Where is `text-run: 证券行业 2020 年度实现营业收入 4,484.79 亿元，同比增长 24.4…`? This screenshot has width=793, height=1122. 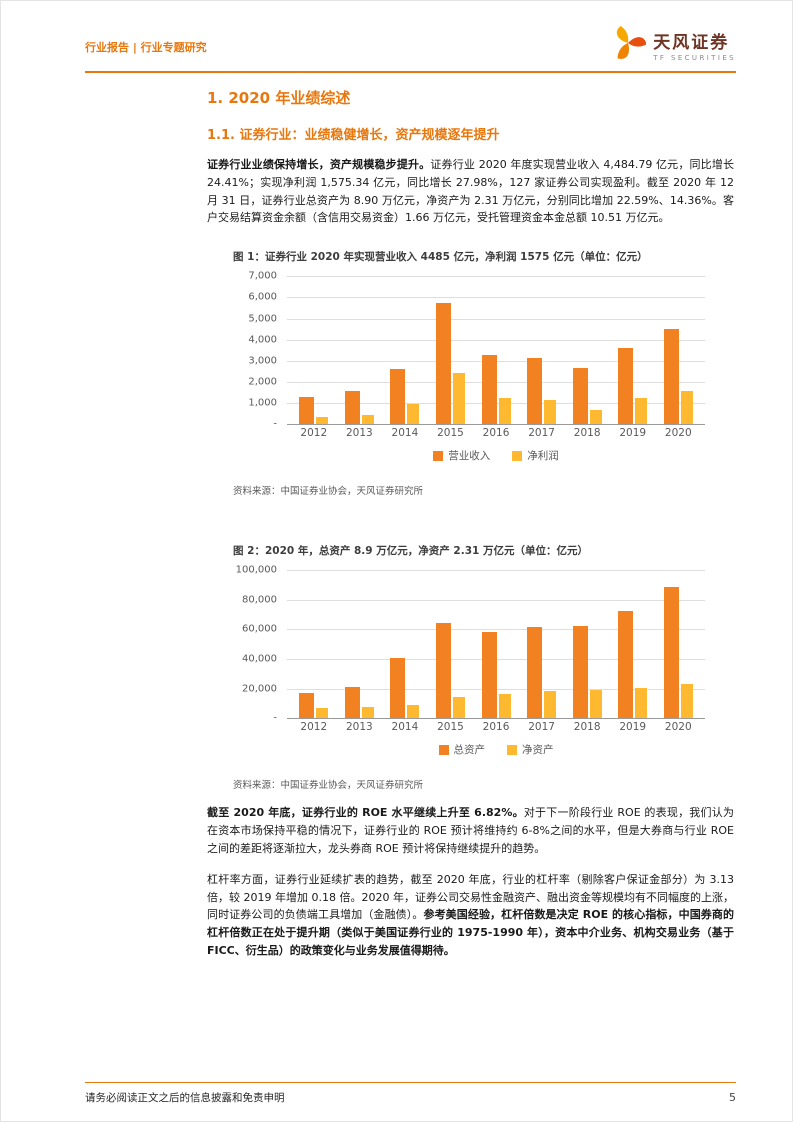 text-run: 证券行业 2020 年度实现营业收入 4,484.79 亿元，同比增长 24.4… is located at coordinates (471, 191).